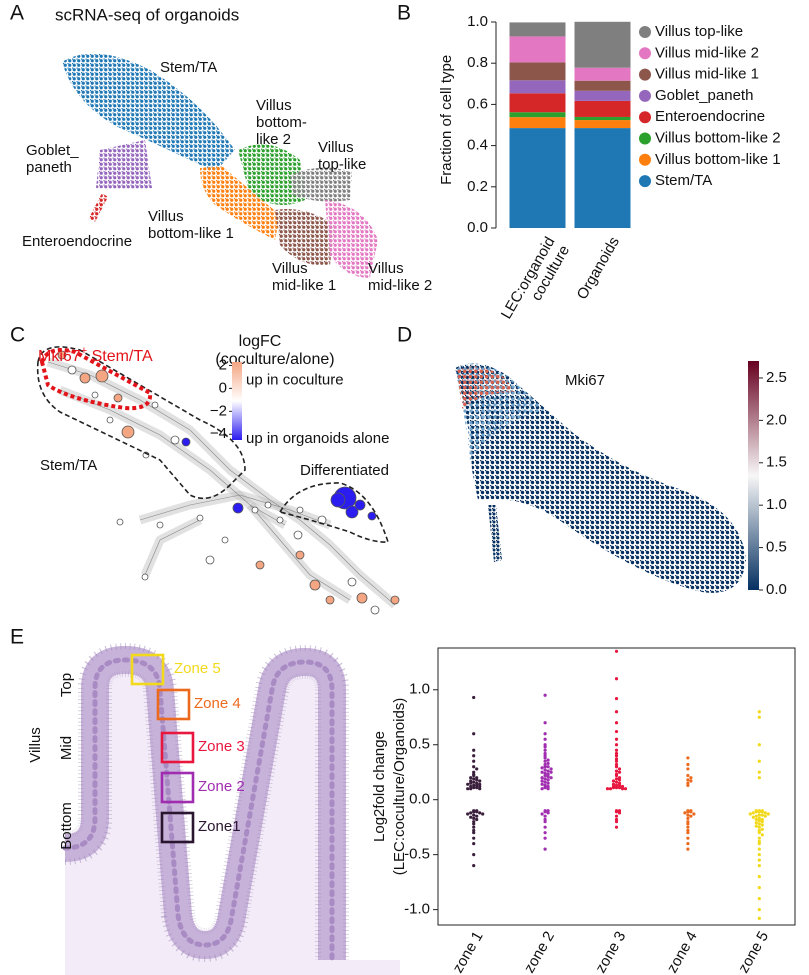 The width and height of the screenshot is (809, 975). I want to click on colorbar-tick-label: −4, so click(218, 433).